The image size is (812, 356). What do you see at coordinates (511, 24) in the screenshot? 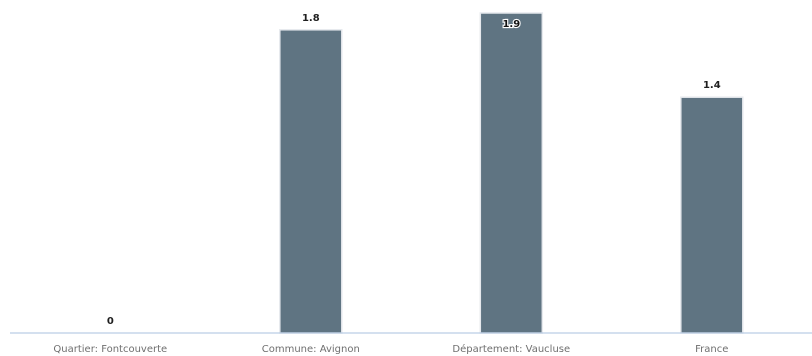
I see `data-label-2: 1.9` at bounding box center [511, 24].